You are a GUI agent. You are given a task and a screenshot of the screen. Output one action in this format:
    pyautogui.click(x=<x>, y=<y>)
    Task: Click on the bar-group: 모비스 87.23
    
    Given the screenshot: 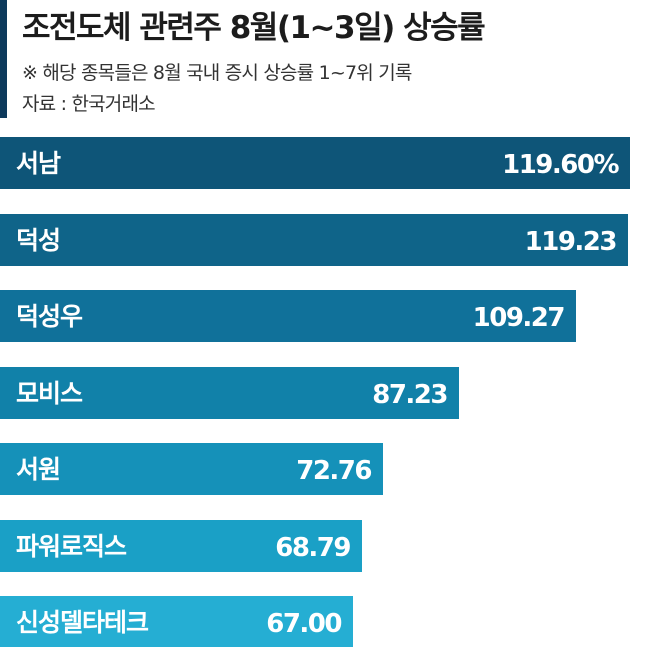 What is the action you would take?
    pyautogui.click(x=229, y=393)
    